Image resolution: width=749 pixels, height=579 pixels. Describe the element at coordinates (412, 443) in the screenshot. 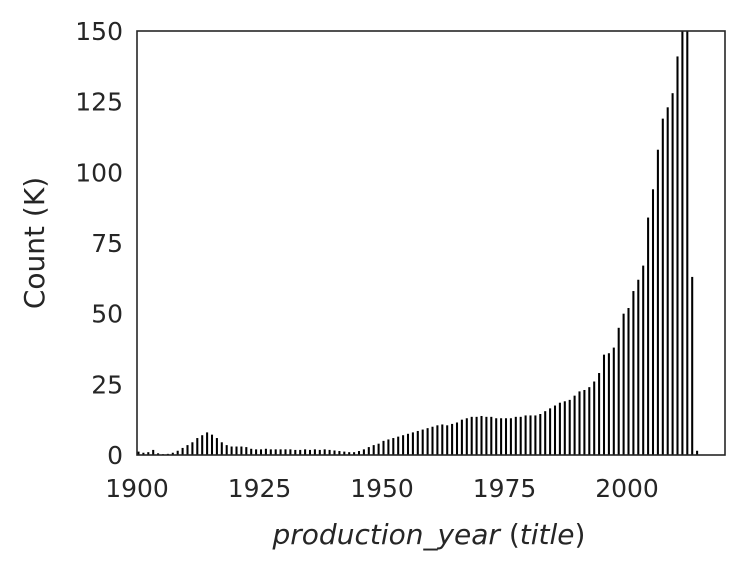

I see `bar-1956` at that location.